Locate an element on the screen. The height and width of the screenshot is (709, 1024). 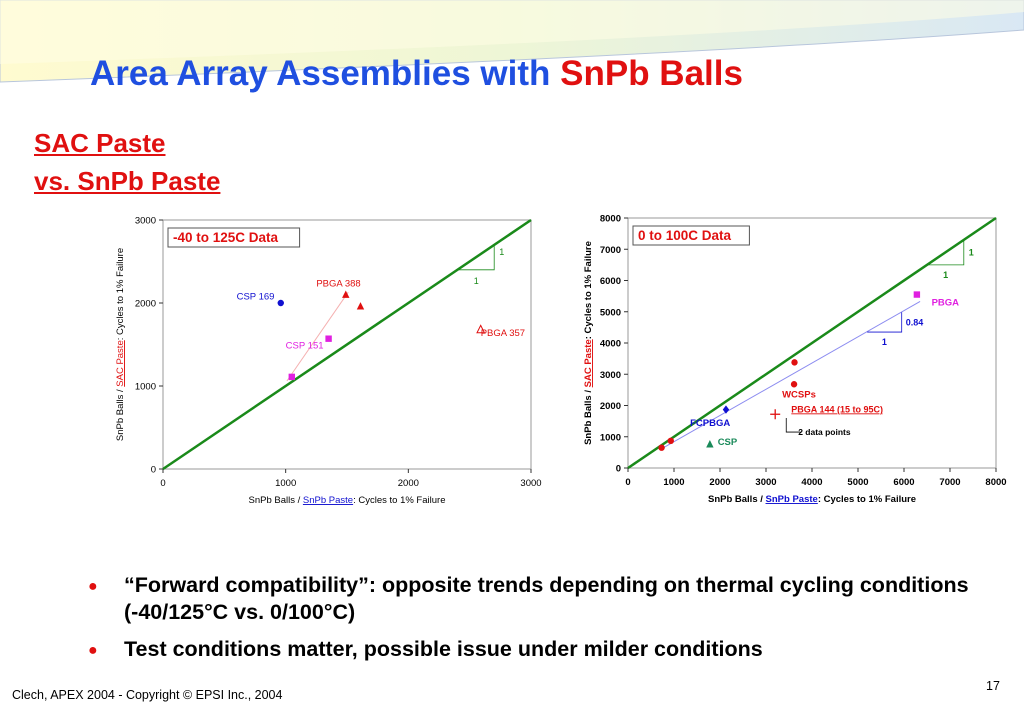
x-tick-label: 8000 is located at coordinates (995, 482).